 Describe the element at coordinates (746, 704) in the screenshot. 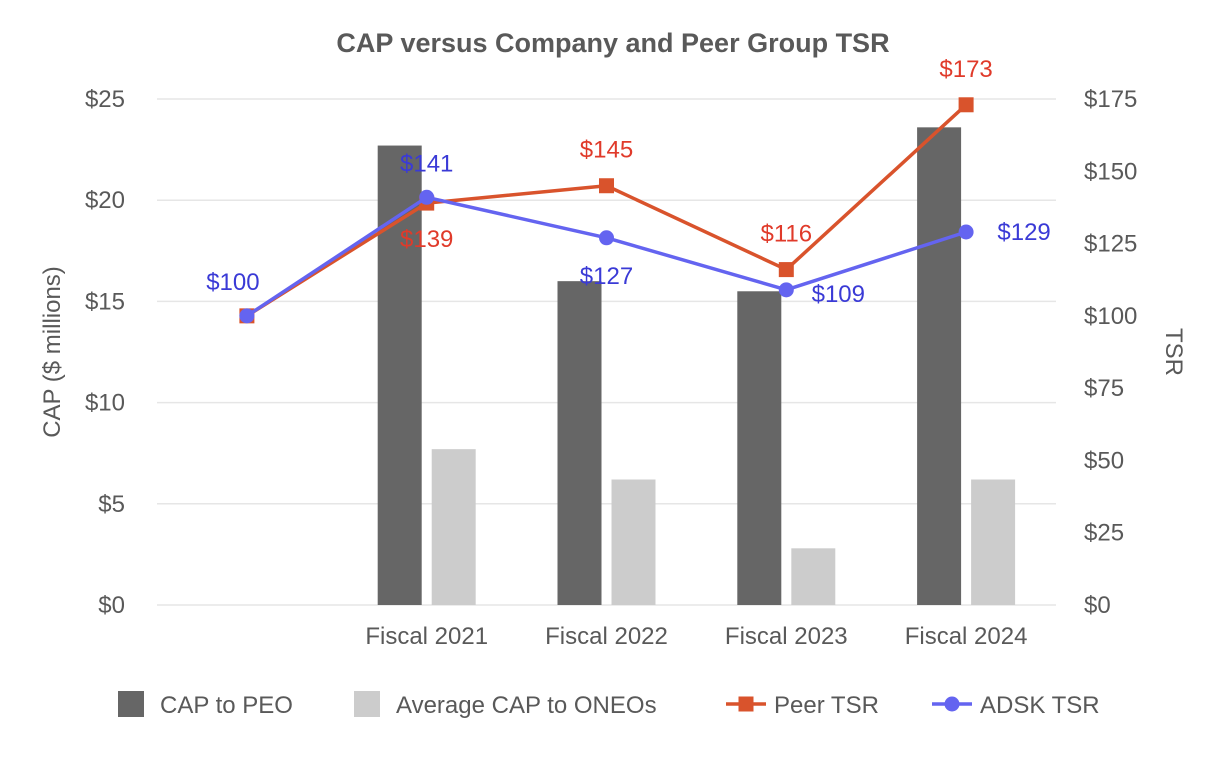

I see `legend-marker-peer-tsr` at that location.